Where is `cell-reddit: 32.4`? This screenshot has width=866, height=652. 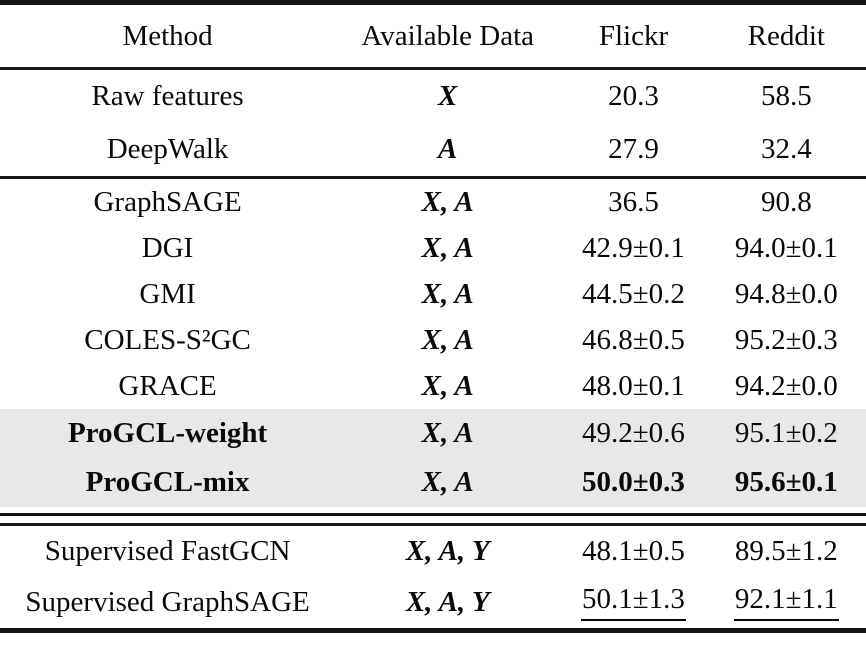 cell-reddit: 32.4 is located at coordinates (786, 149).